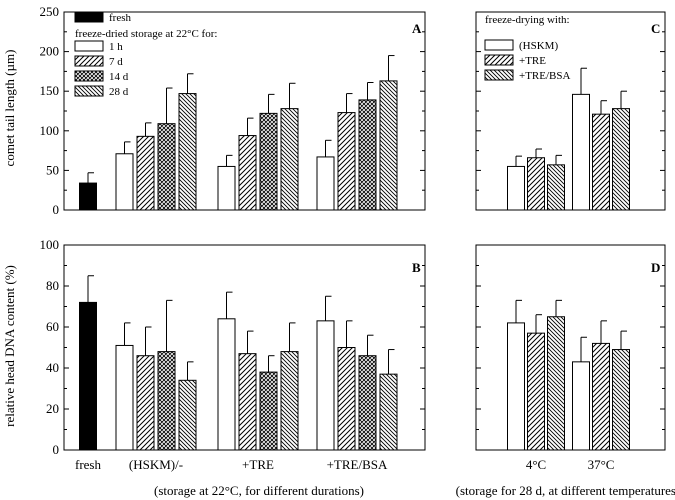 The image size is (675, 500). I want to click on bar-b-tre-14-d, so click(268, 411).